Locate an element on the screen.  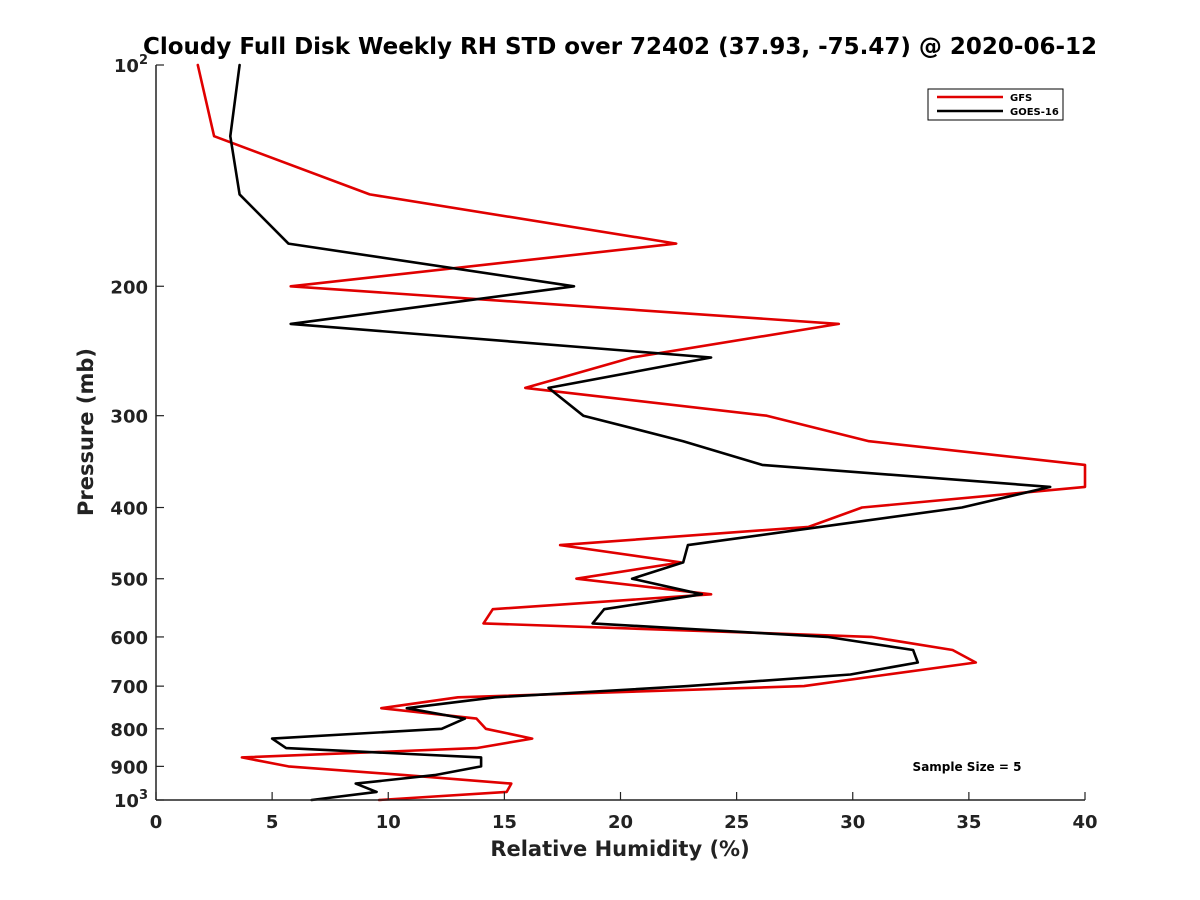
x-tick-label: 10 is located at coordinates (388, 822).